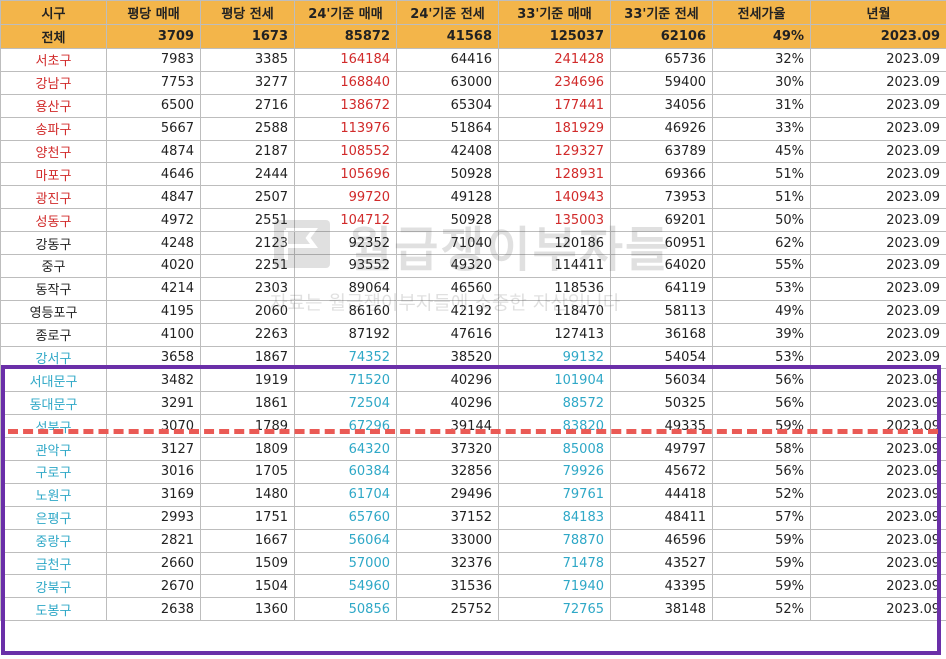  What do you see at coordinates (345, 380) in the screenshot?
I see `value-cell: 71520` at bounding box center [345, 380].